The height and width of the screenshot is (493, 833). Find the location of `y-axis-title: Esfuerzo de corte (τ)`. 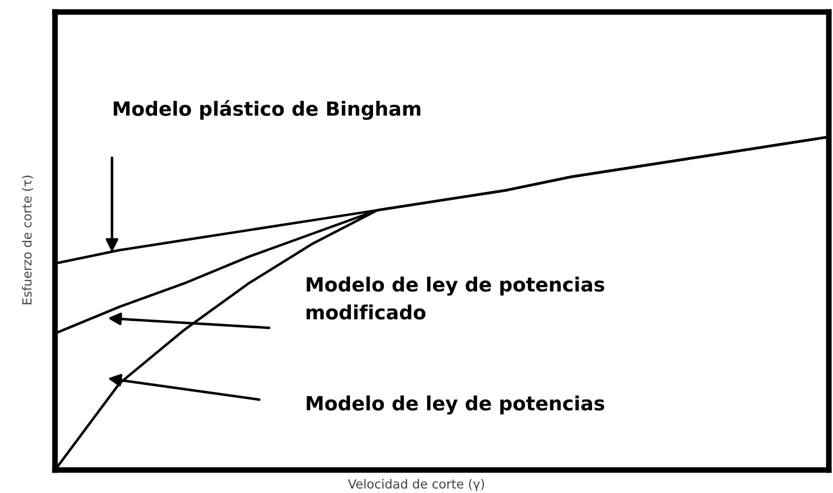

y-axis-title: Esfuerzo de corte (τ) is located at coordinates (28, 240).